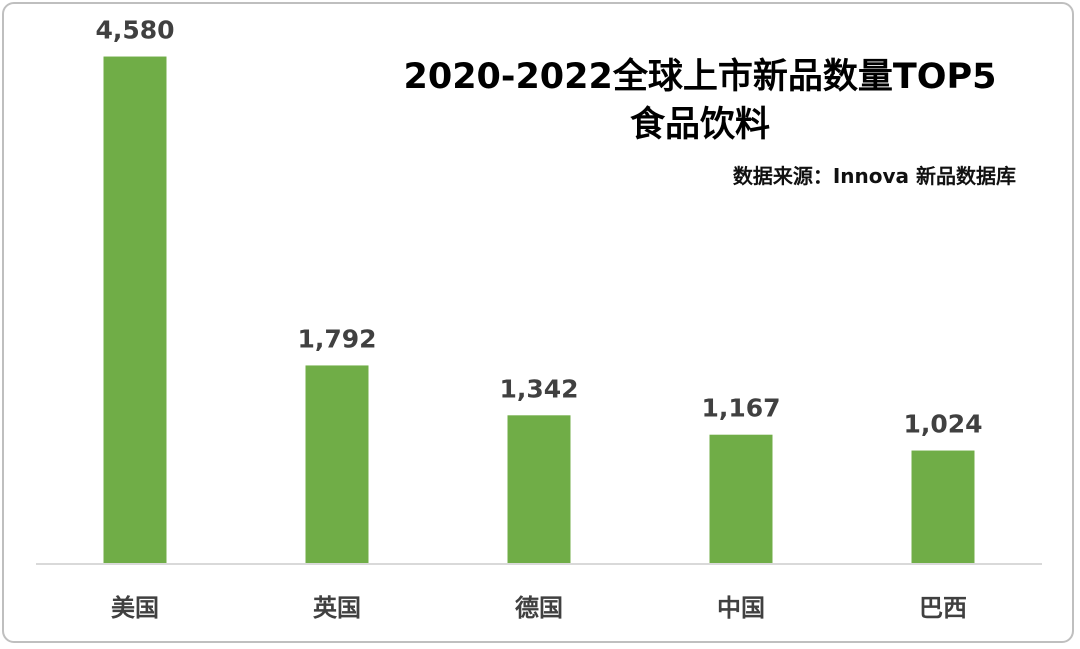 The image size is (1080, 649). I want to click on category-label-4: 巴西, so click(943, 608).